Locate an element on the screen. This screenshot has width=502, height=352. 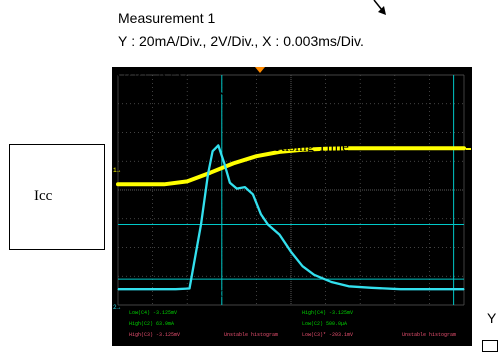
readout: High(C3) -3.125mV is located at coordinates (155, 335).